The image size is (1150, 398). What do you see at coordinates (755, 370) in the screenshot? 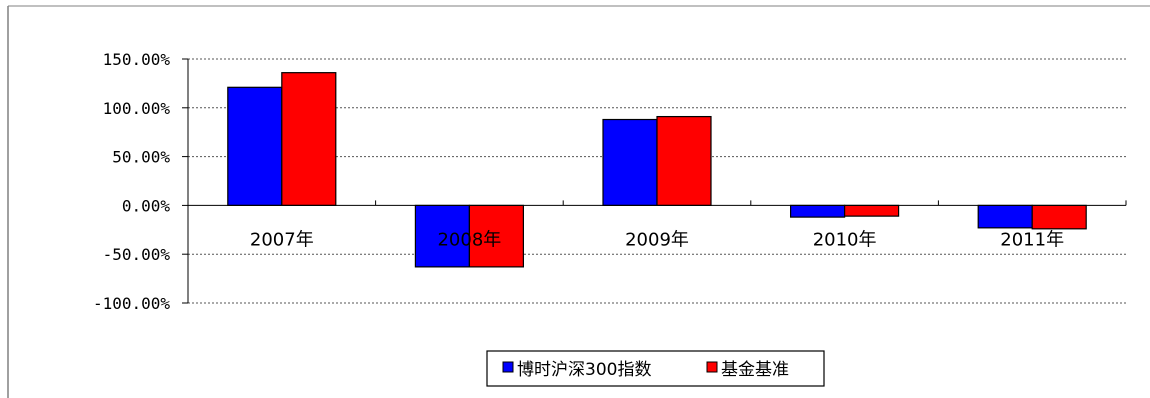
I see `legend-label-benchmark: 基金基准` at bounding box center [755, 370].